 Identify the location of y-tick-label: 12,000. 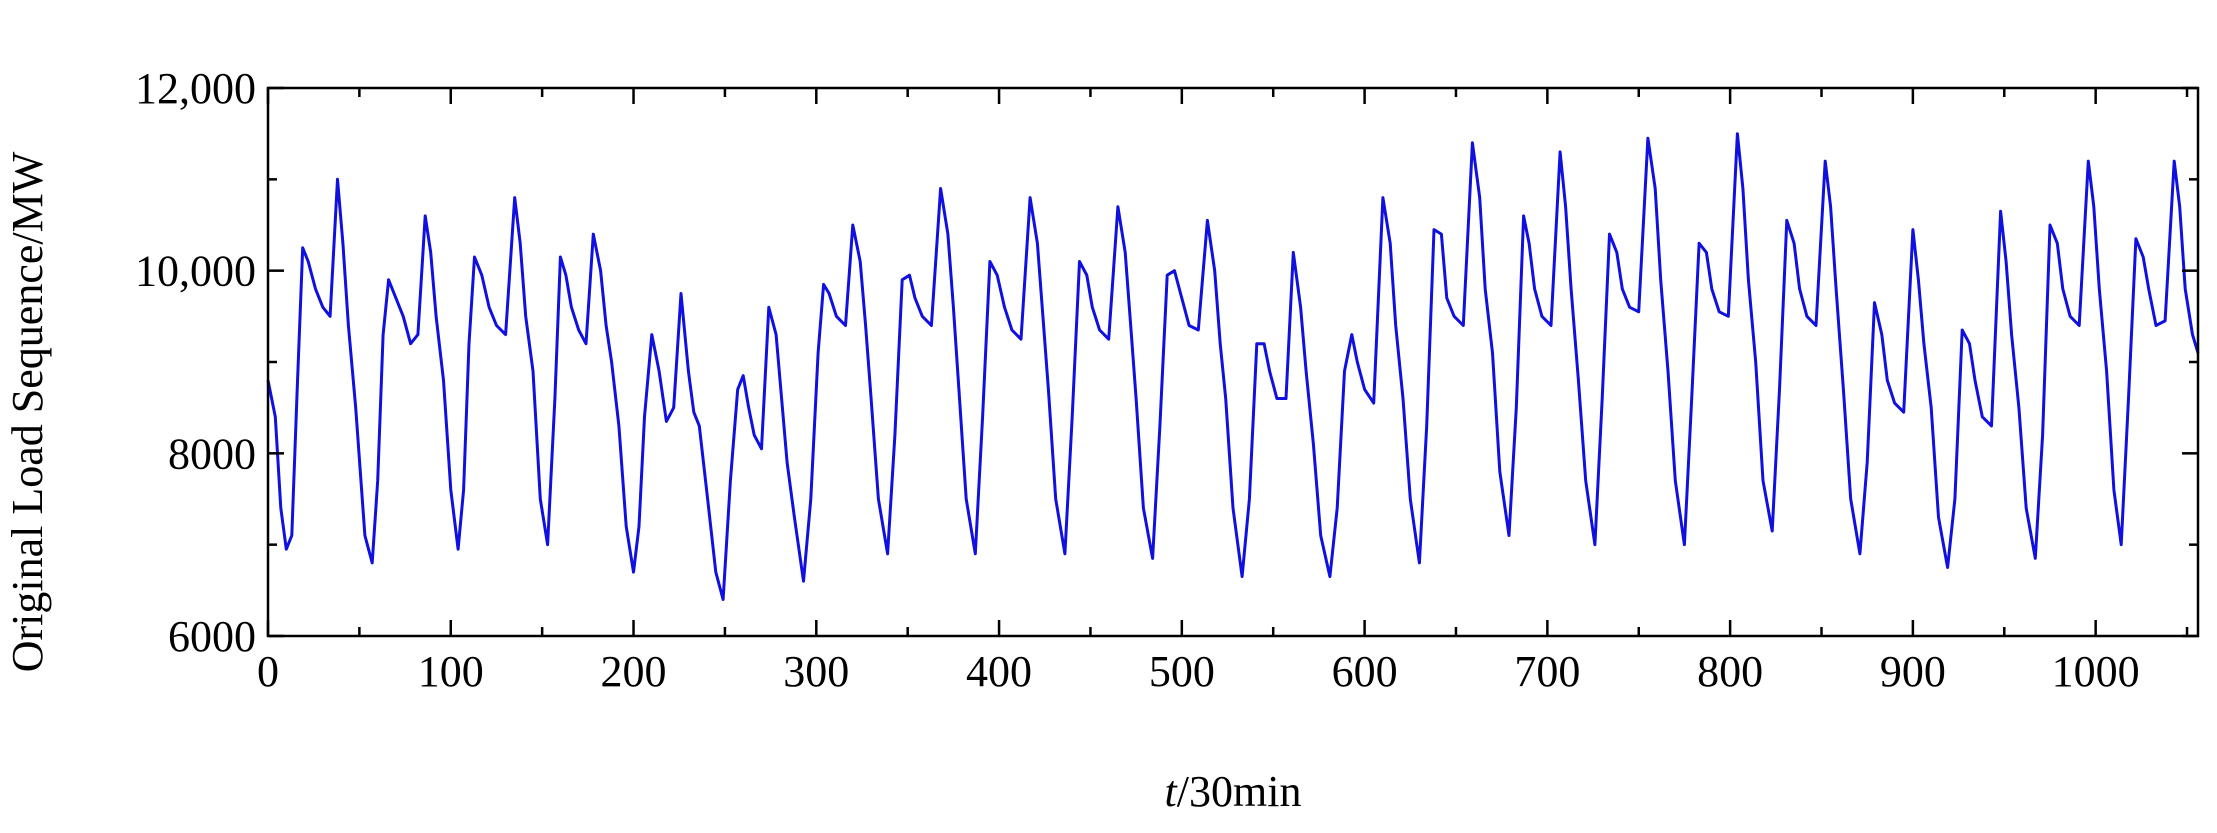
(195, 88).